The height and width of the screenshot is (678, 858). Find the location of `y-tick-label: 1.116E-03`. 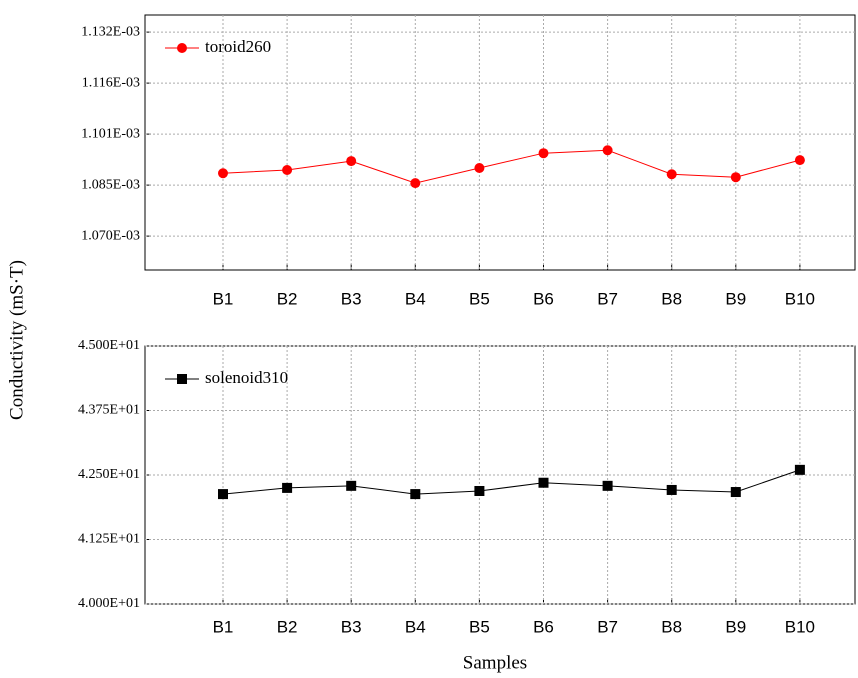

y-tick-label: 1.116E-03 is located at coordinates (111, 82).